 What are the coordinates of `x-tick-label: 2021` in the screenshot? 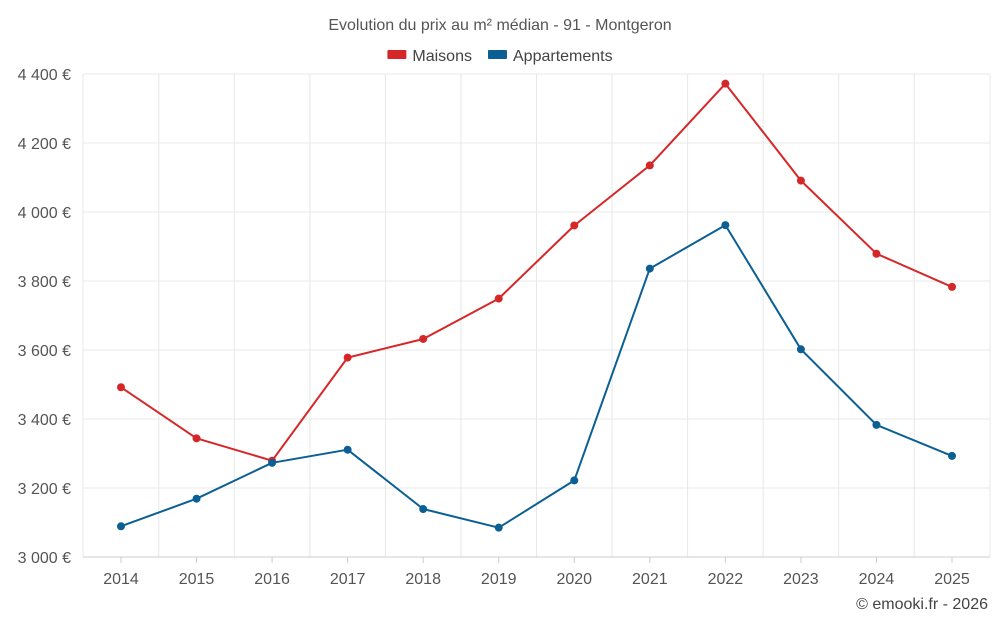 It's located at (650, 579).